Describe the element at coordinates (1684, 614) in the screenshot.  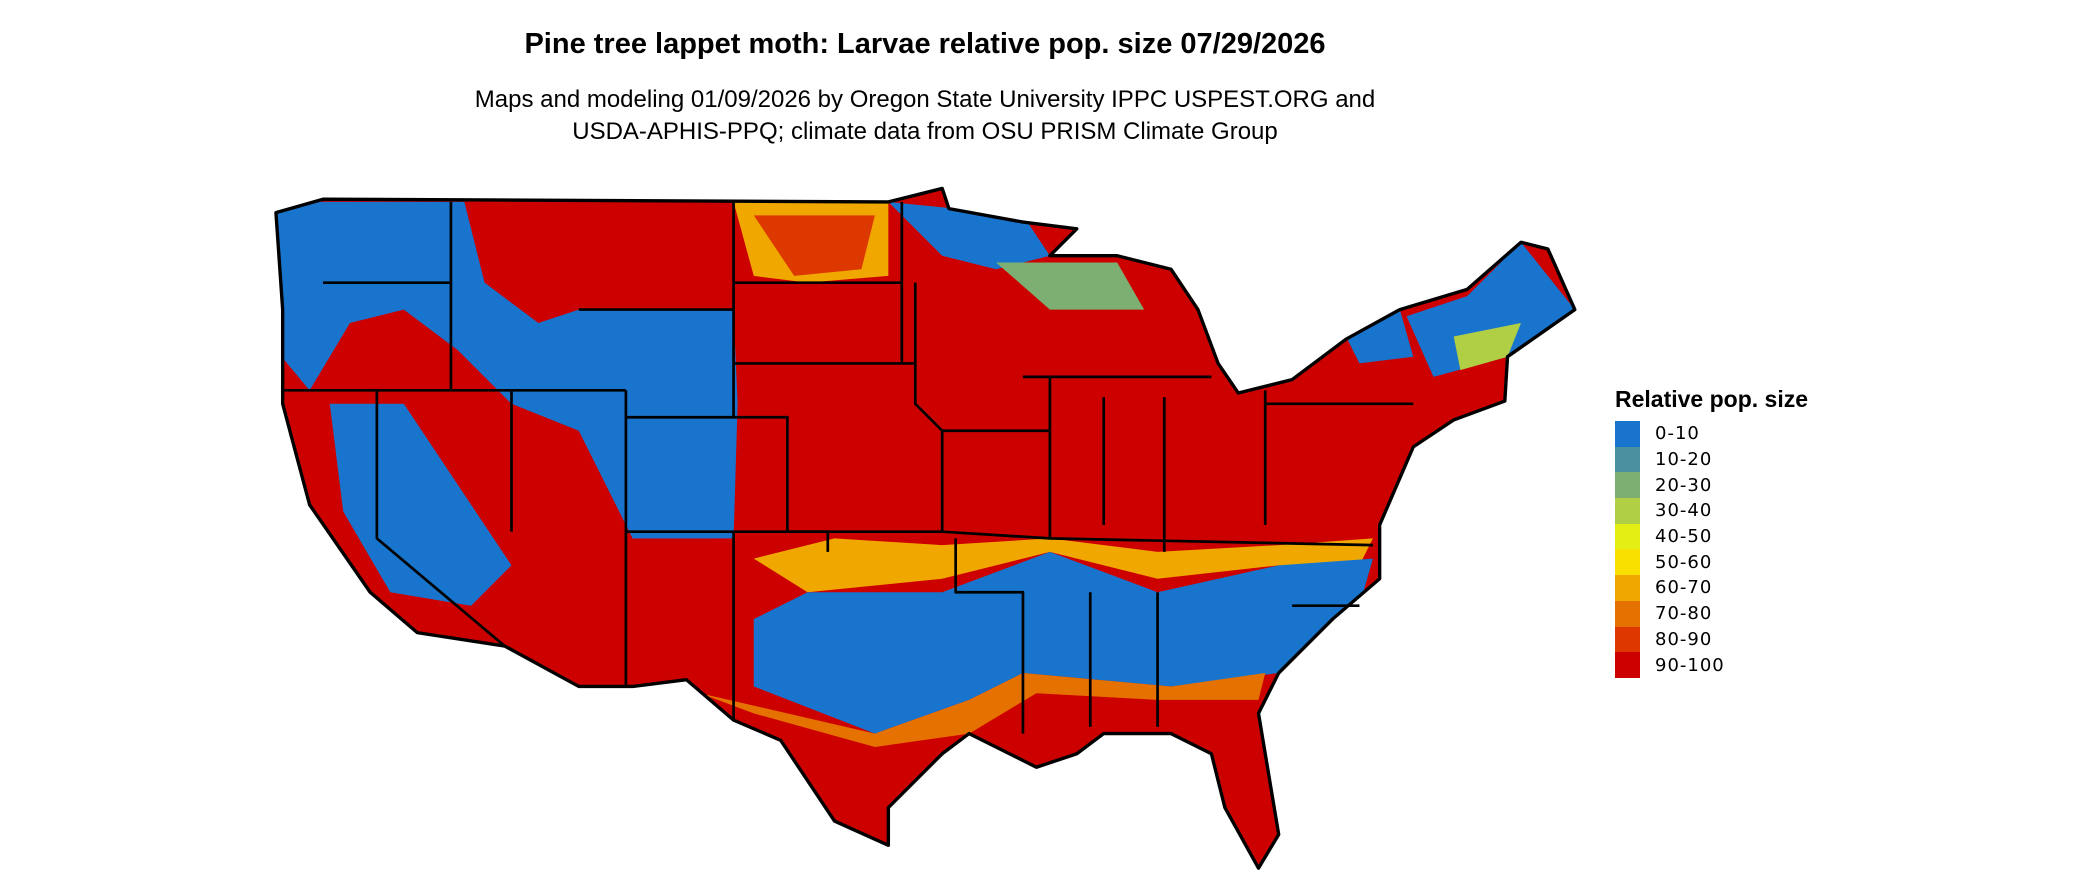
I see `legend-label: 70-80` at that location.